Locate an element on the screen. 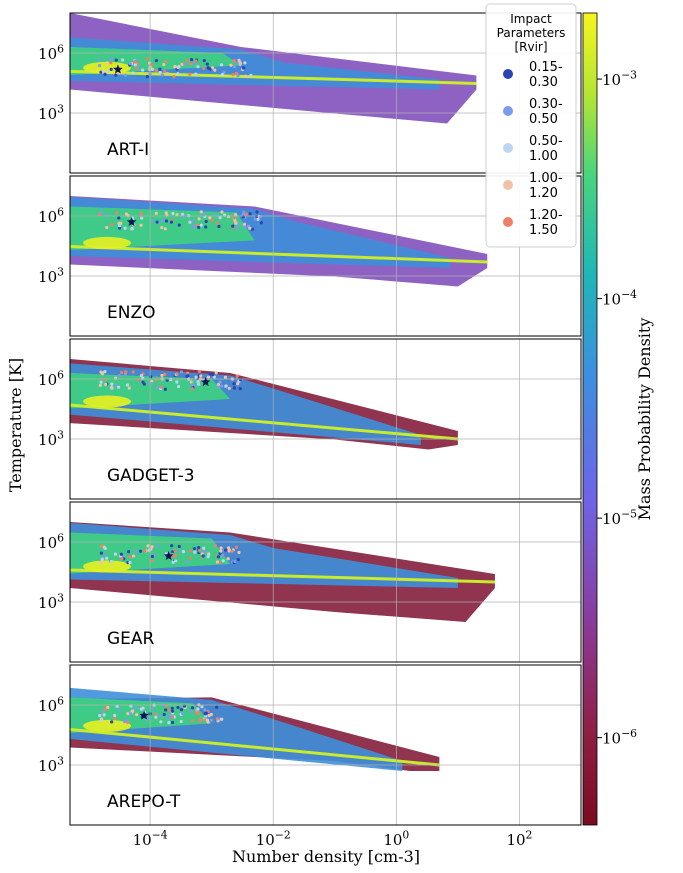  panel-enzo: 103 106 ENZO is located at coordinates (310, 256).